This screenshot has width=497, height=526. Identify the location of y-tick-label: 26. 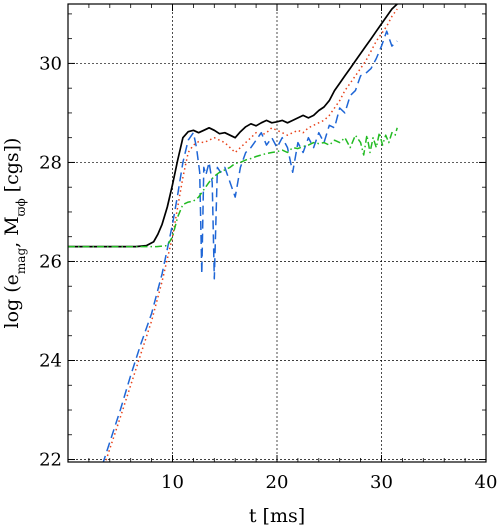
(50, 261).